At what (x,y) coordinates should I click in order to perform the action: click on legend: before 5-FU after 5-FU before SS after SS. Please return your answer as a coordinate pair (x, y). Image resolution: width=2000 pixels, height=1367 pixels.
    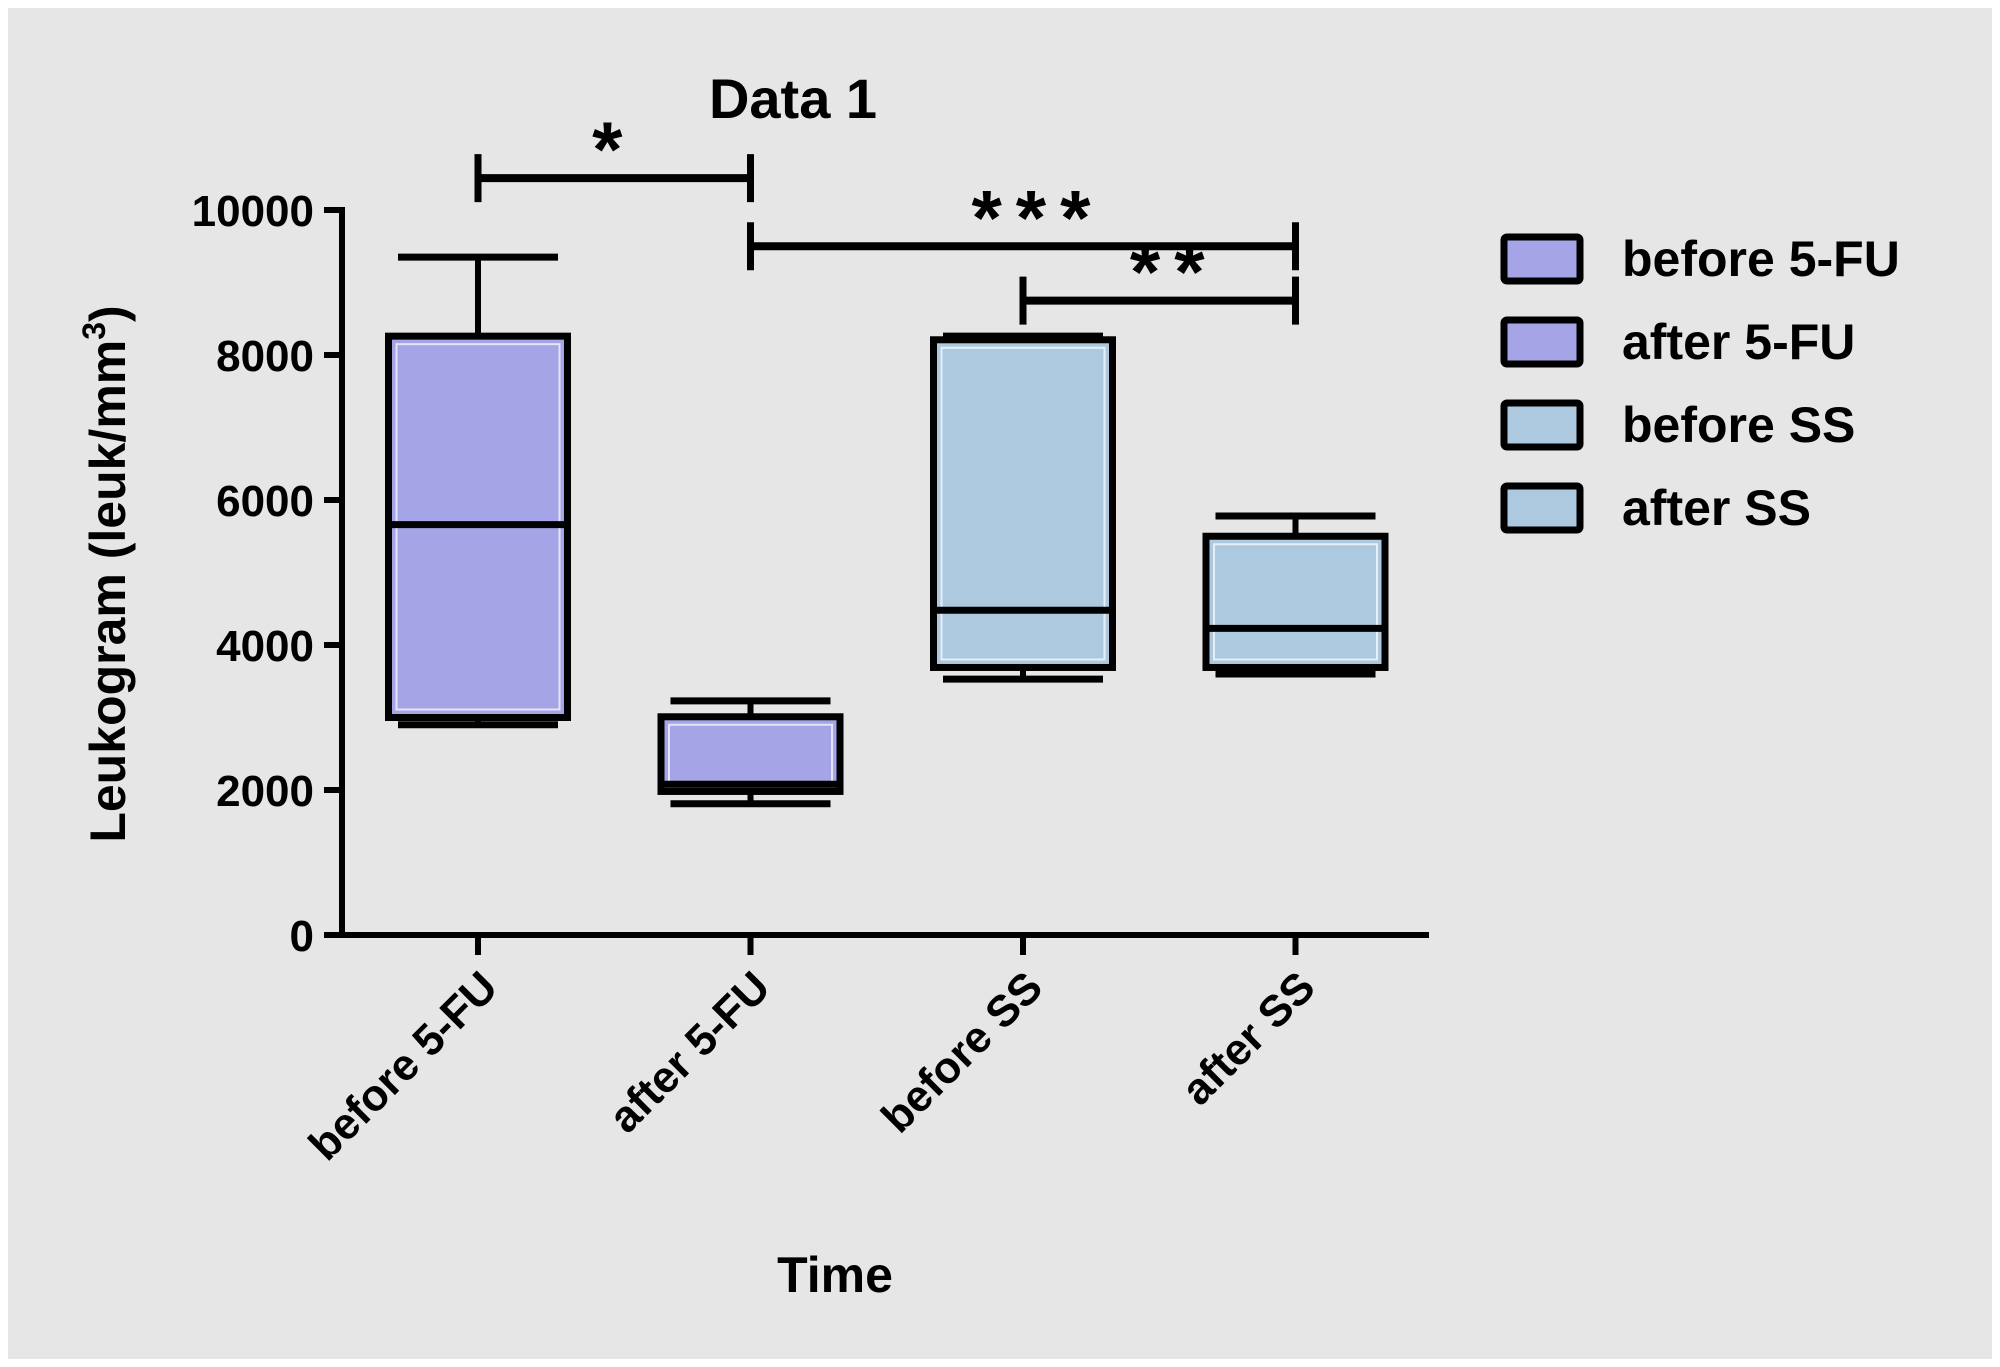
    Looking at the image, I should click on (1700, 383).